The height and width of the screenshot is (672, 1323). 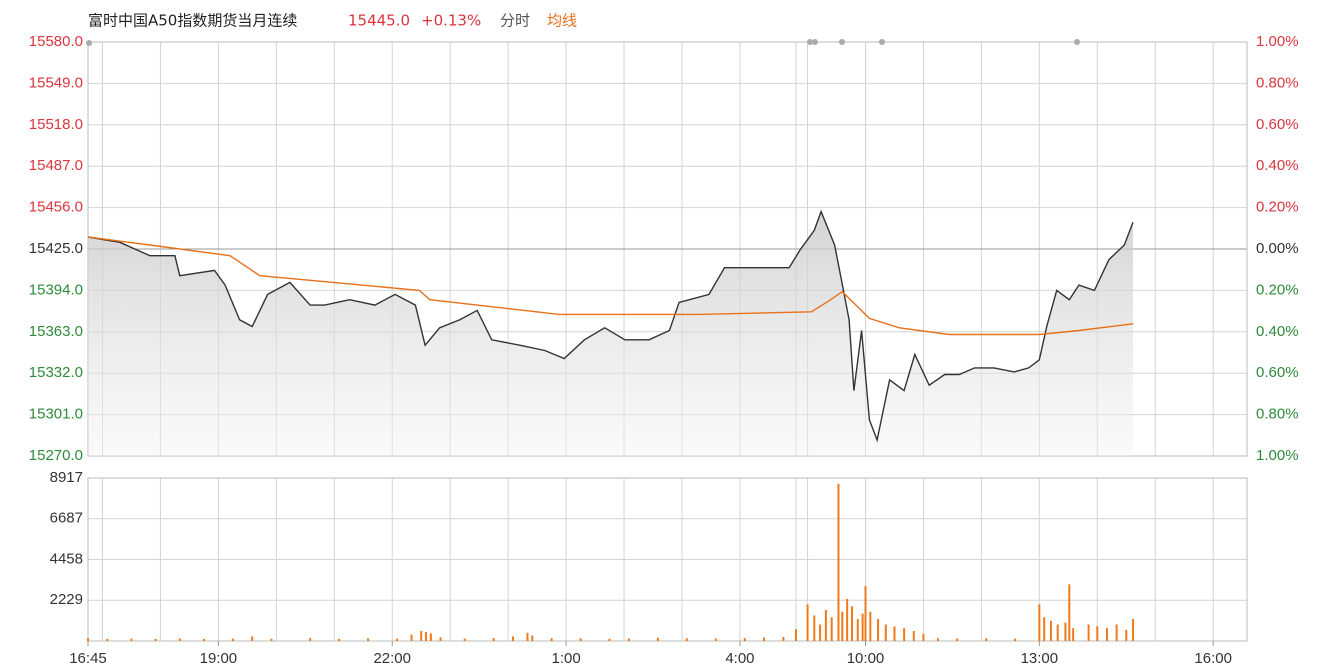 I want to click on y-tick-label: 4458, so click(x=66, y=558).